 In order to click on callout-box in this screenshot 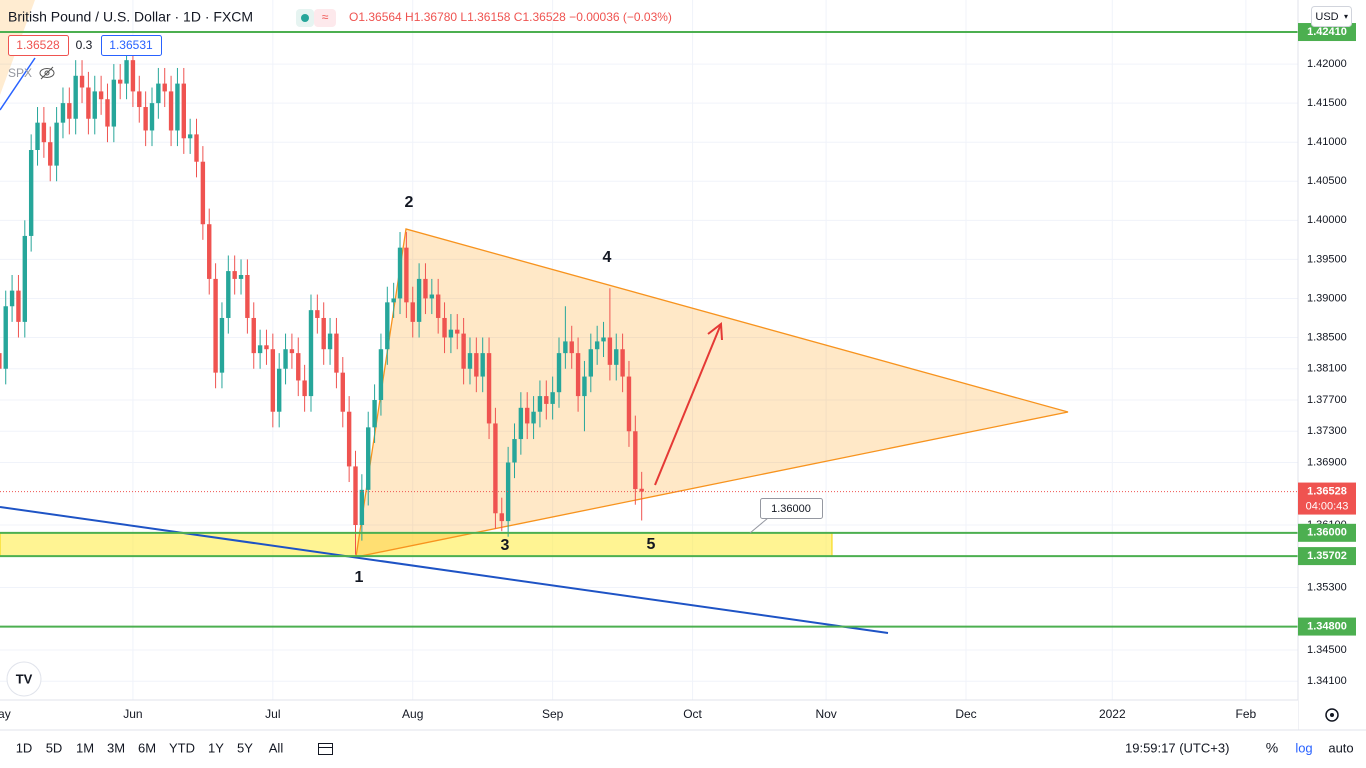, I will do `click(791, 508)`.